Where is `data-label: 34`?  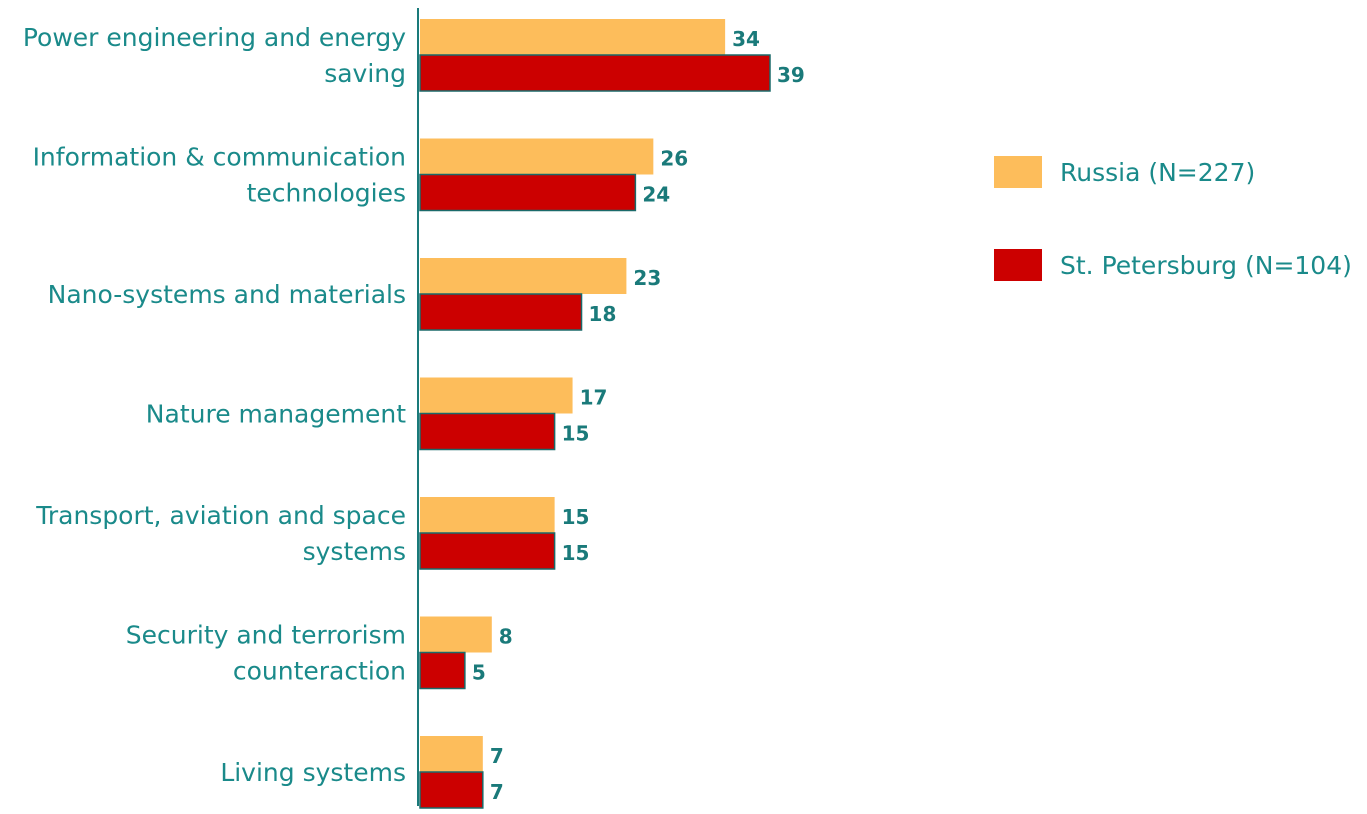 data-label: 34 is located at coordinates (746, 39).